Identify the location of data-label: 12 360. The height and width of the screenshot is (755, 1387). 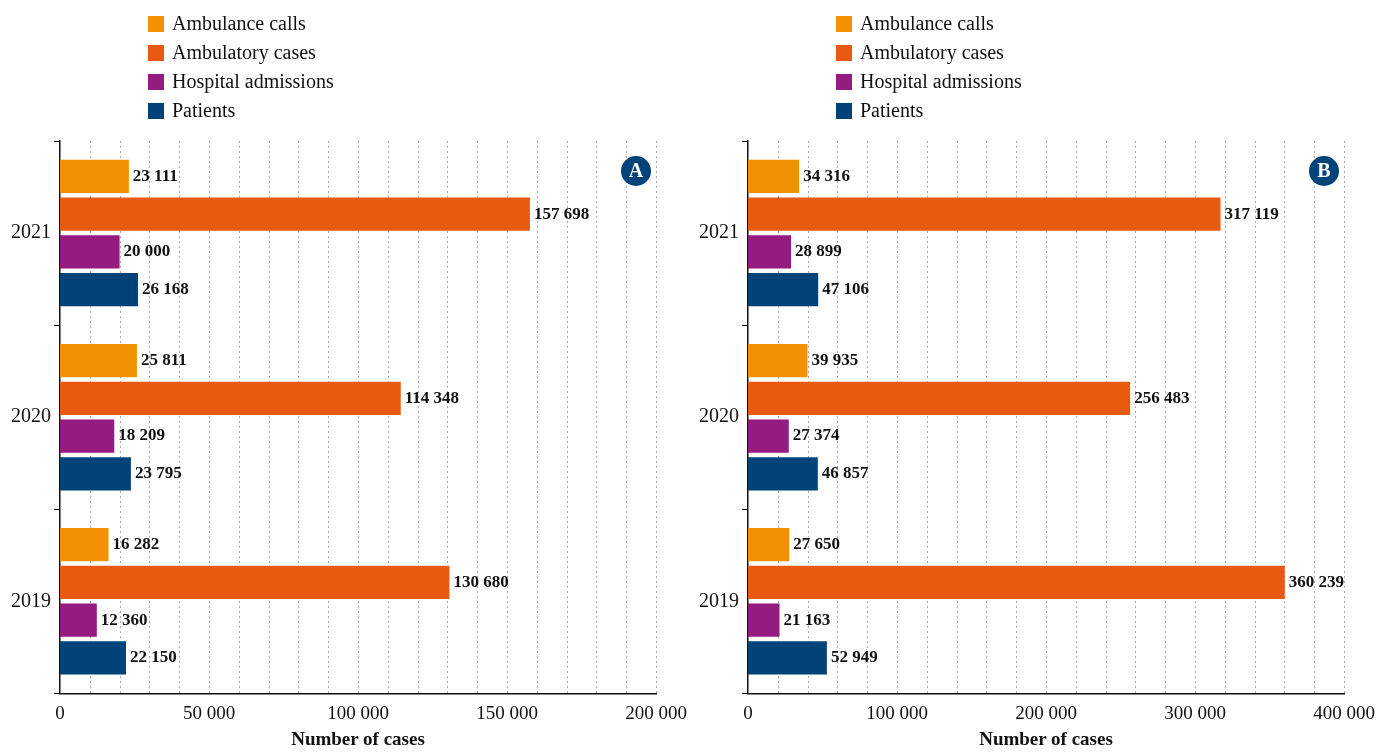
(124, 619).